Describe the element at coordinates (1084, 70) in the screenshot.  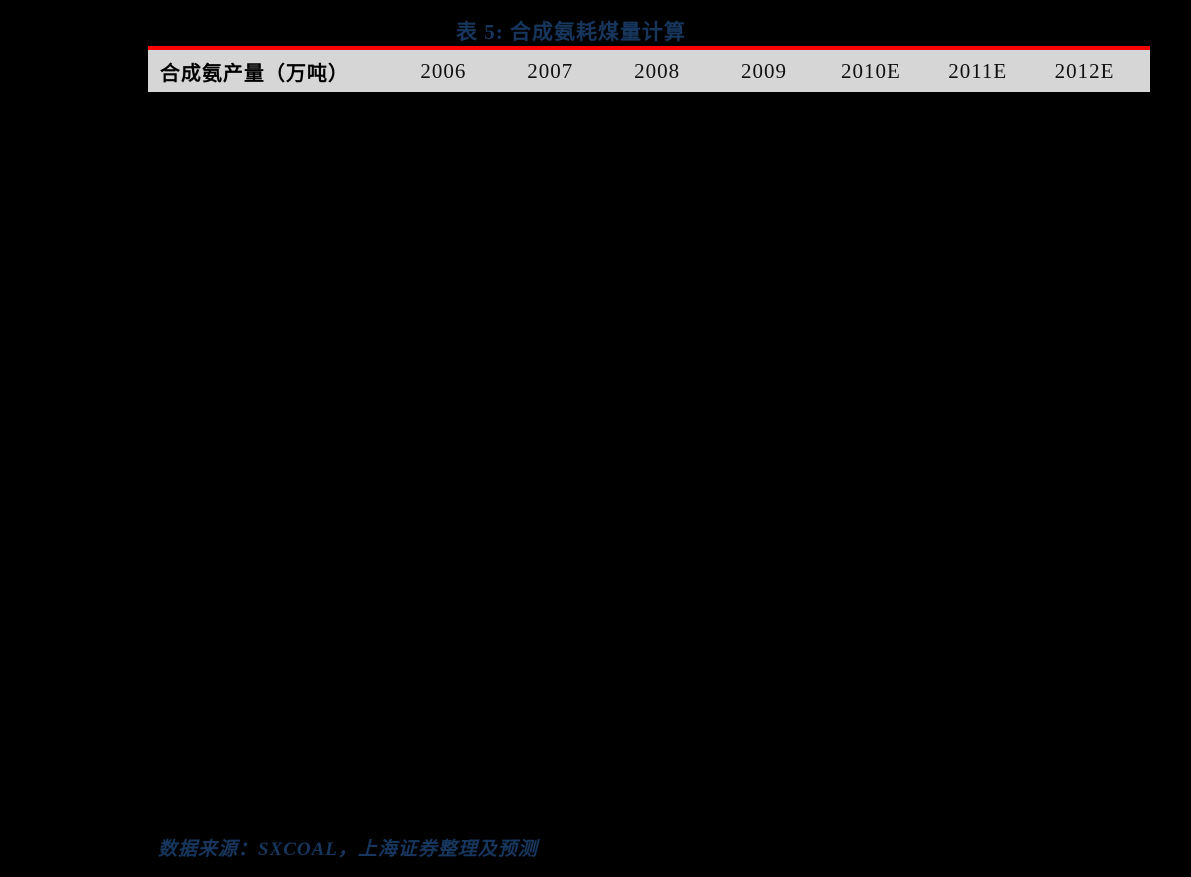
I see `table-header-year-2012e: 2012E` at that location.